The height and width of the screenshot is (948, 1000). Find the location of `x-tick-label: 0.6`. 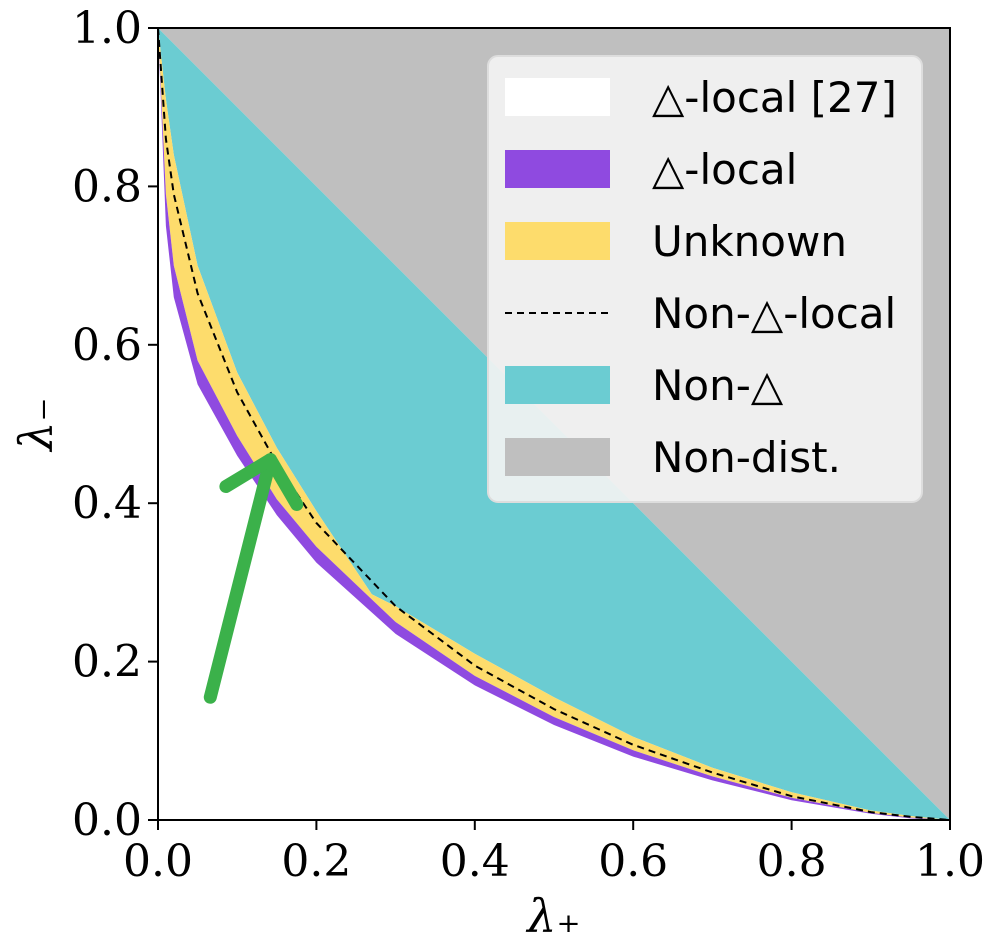

x-tick-label: 0.6 is located at coordinates (633, 861).